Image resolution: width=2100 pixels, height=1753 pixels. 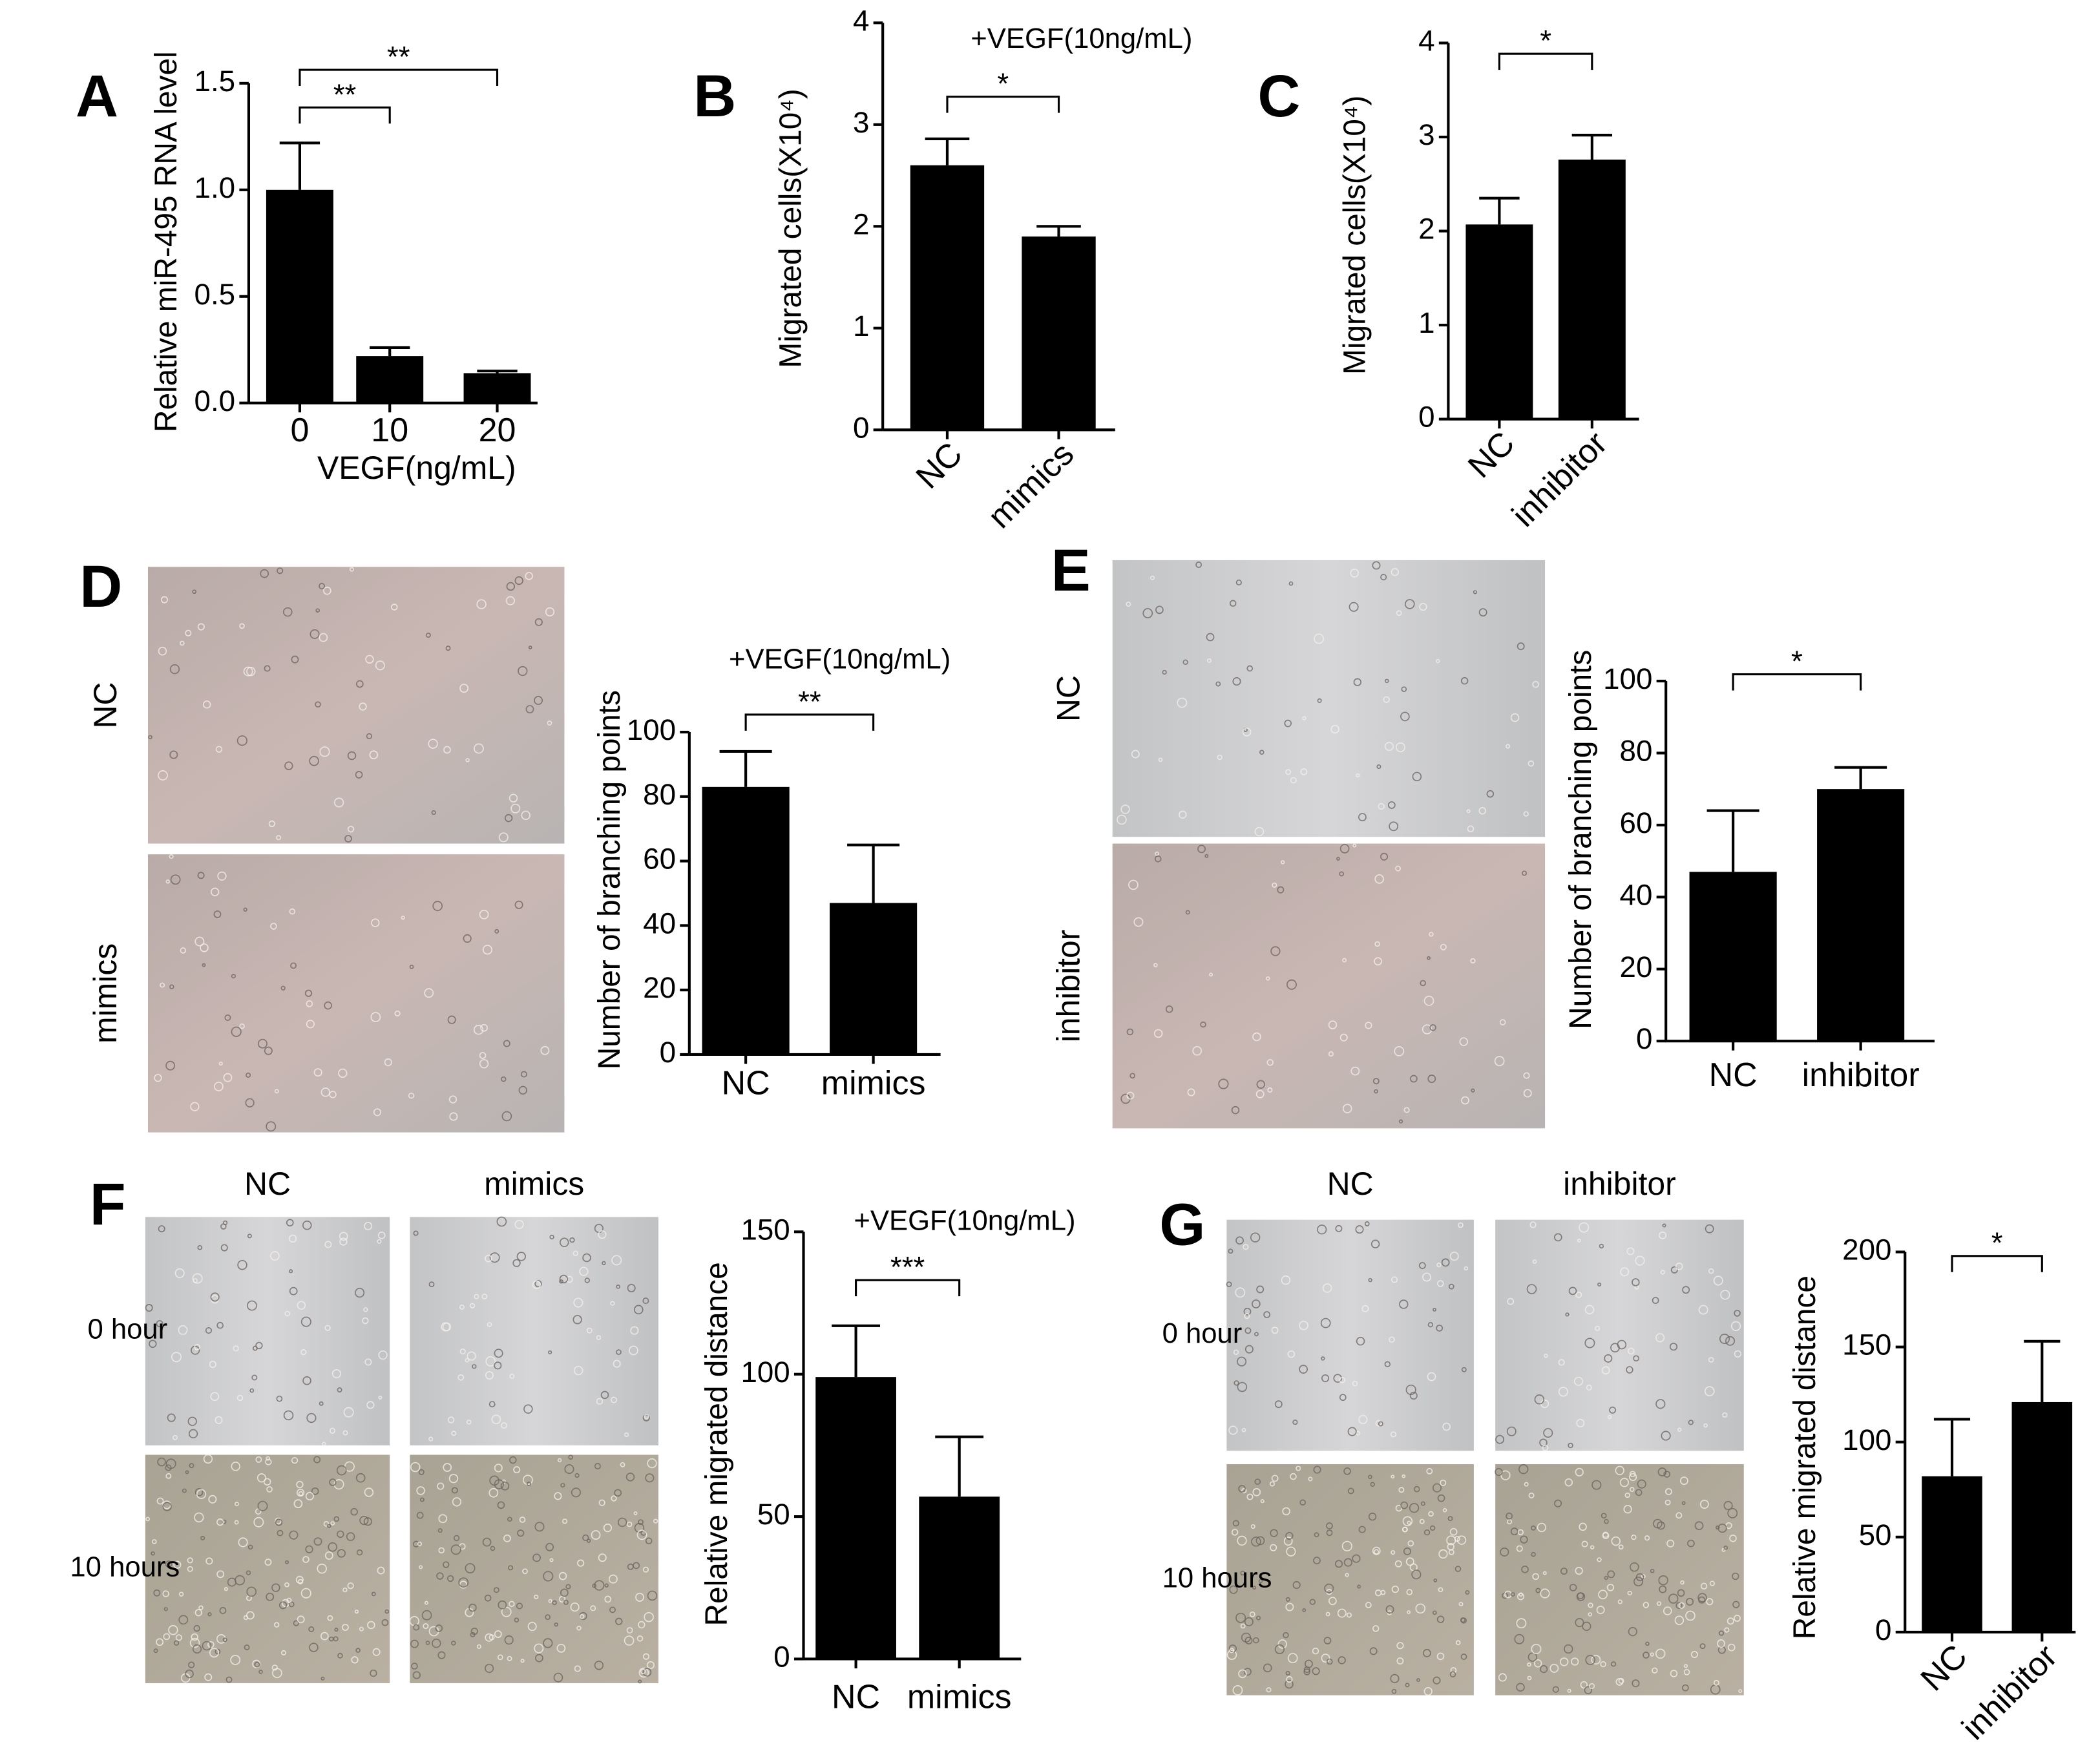 What do you see at coordinates (1426, 230) in the screenshot?
I see `y-tick-label: 2` at bounding box center [1426, 230].